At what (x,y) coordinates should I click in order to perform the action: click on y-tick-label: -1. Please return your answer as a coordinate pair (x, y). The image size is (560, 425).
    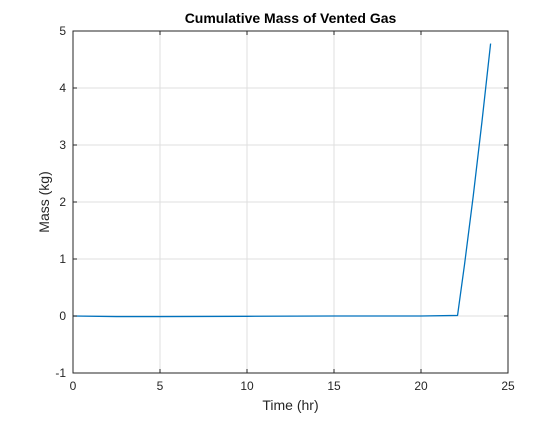
    Looking at the image, I should click on (60, 373).